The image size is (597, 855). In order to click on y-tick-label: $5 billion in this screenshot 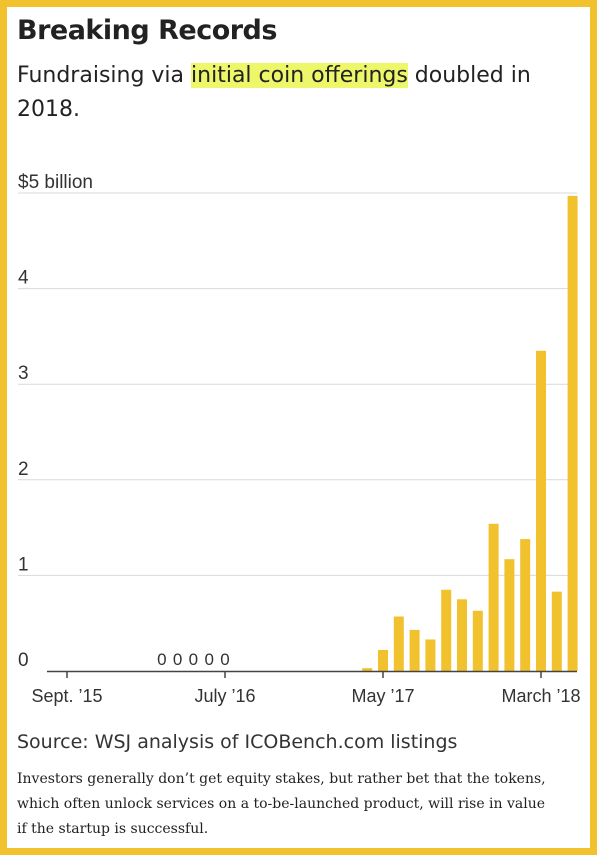, I will do `click(55, 182)`.